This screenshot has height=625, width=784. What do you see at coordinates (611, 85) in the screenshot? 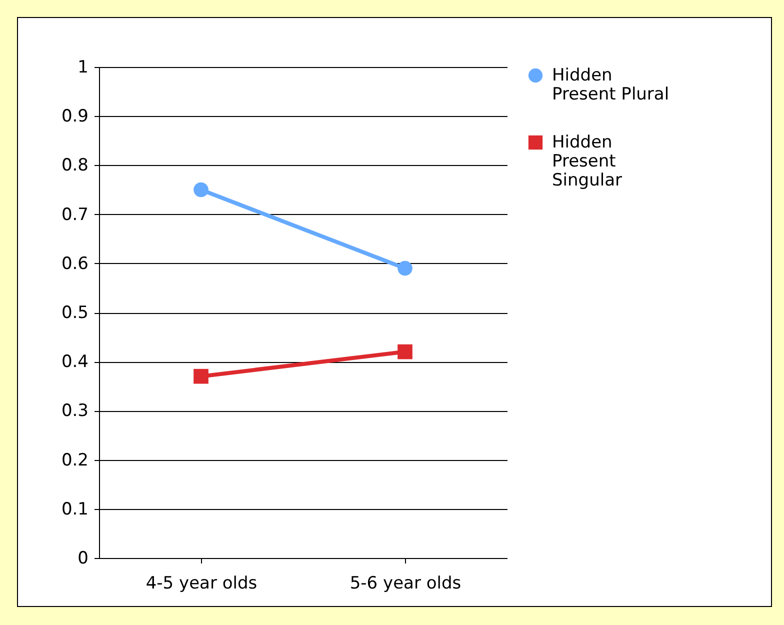
I see `legend-label: Hidden Present Plural` at bounding box center [611, 85].